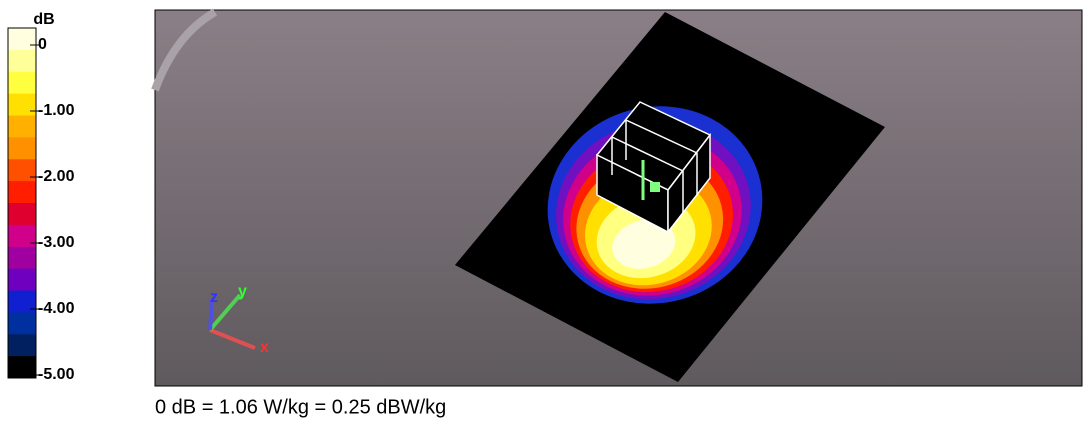 The height and width of the screenshot is (425, 1085). Describe the element at coordinates (238, 319) in the screenshot. I see `axis-triad: x y z` at that location.